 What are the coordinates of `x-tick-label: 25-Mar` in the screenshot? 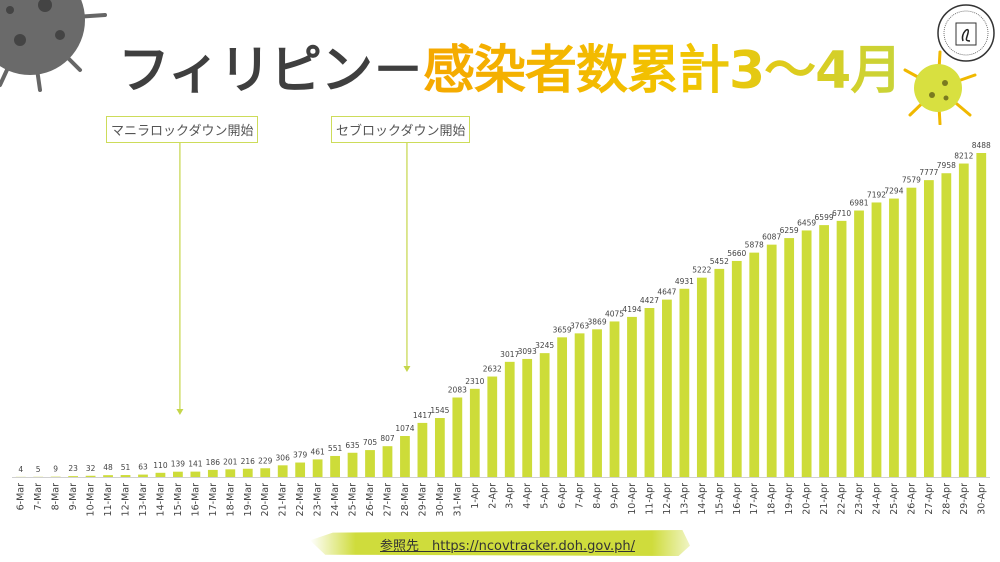 It's located at (353, 500).